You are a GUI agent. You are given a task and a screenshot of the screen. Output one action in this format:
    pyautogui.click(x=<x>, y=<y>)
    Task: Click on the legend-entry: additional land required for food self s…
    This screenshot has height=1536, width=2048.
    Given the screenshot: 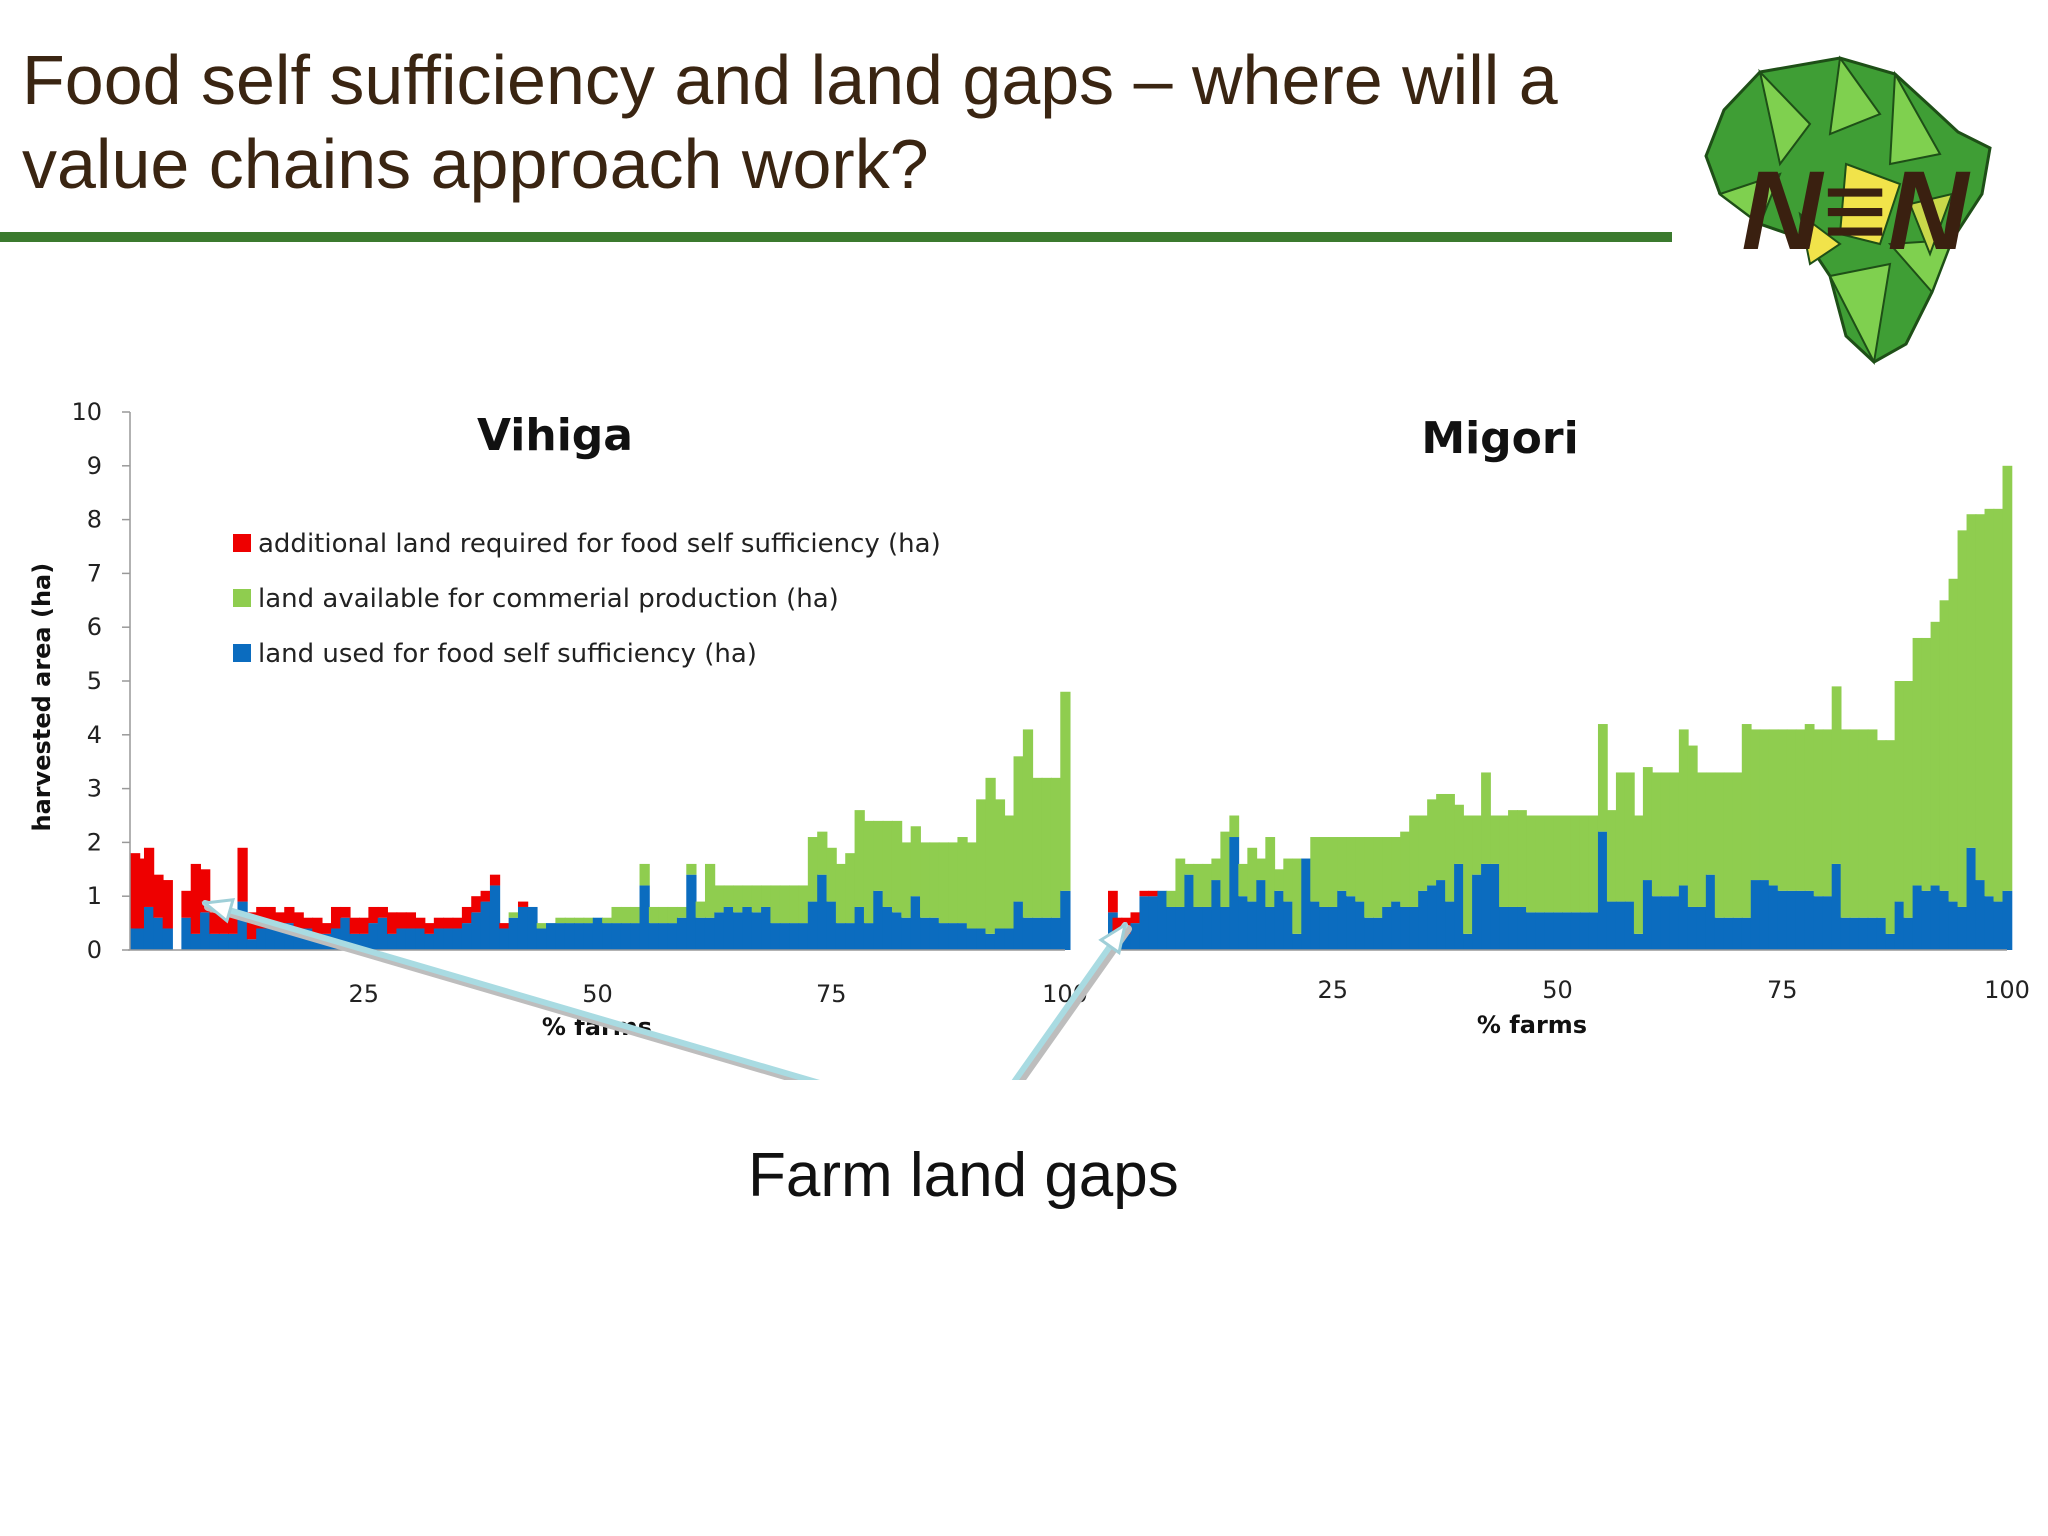 What is the action you would take?
    pyautogui.click(x=599, y=544)
    